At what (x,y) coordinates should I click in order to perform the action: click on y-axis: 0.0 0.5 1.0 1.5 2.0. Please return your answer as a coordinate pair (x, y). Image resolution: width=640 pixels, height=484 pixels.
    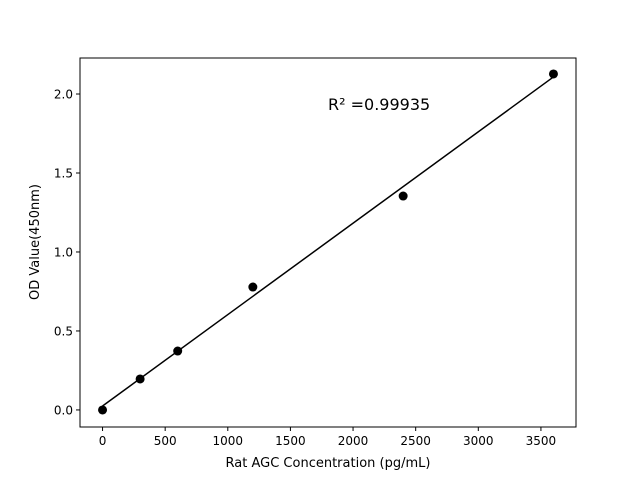
    Looking at the image, I should click on (67, 252).